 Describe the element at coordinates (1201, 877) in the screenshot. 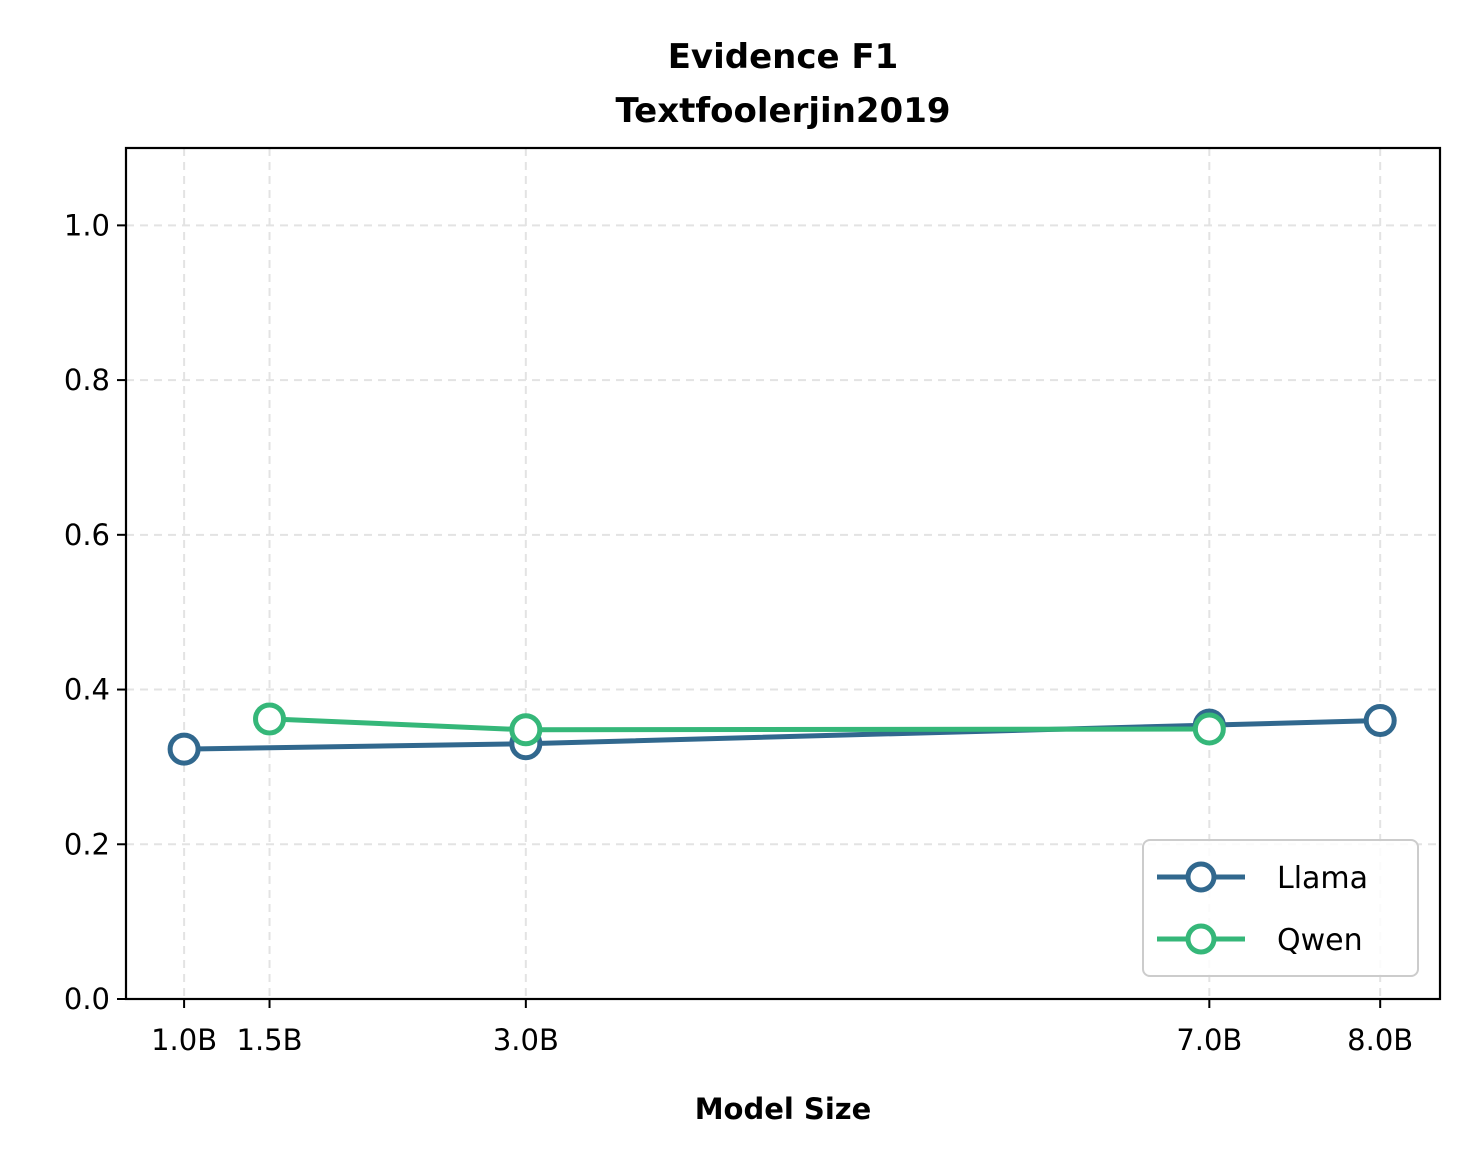

I see `legend-marker-llama` at that location.